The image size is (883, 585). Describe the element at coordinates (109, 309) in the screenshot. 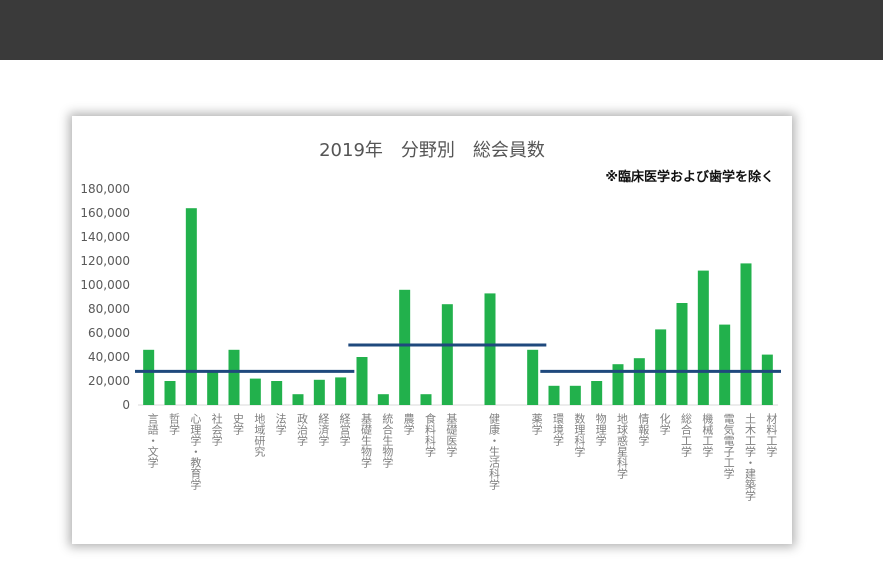

I see `y-tick-label: 80,000` at that location.